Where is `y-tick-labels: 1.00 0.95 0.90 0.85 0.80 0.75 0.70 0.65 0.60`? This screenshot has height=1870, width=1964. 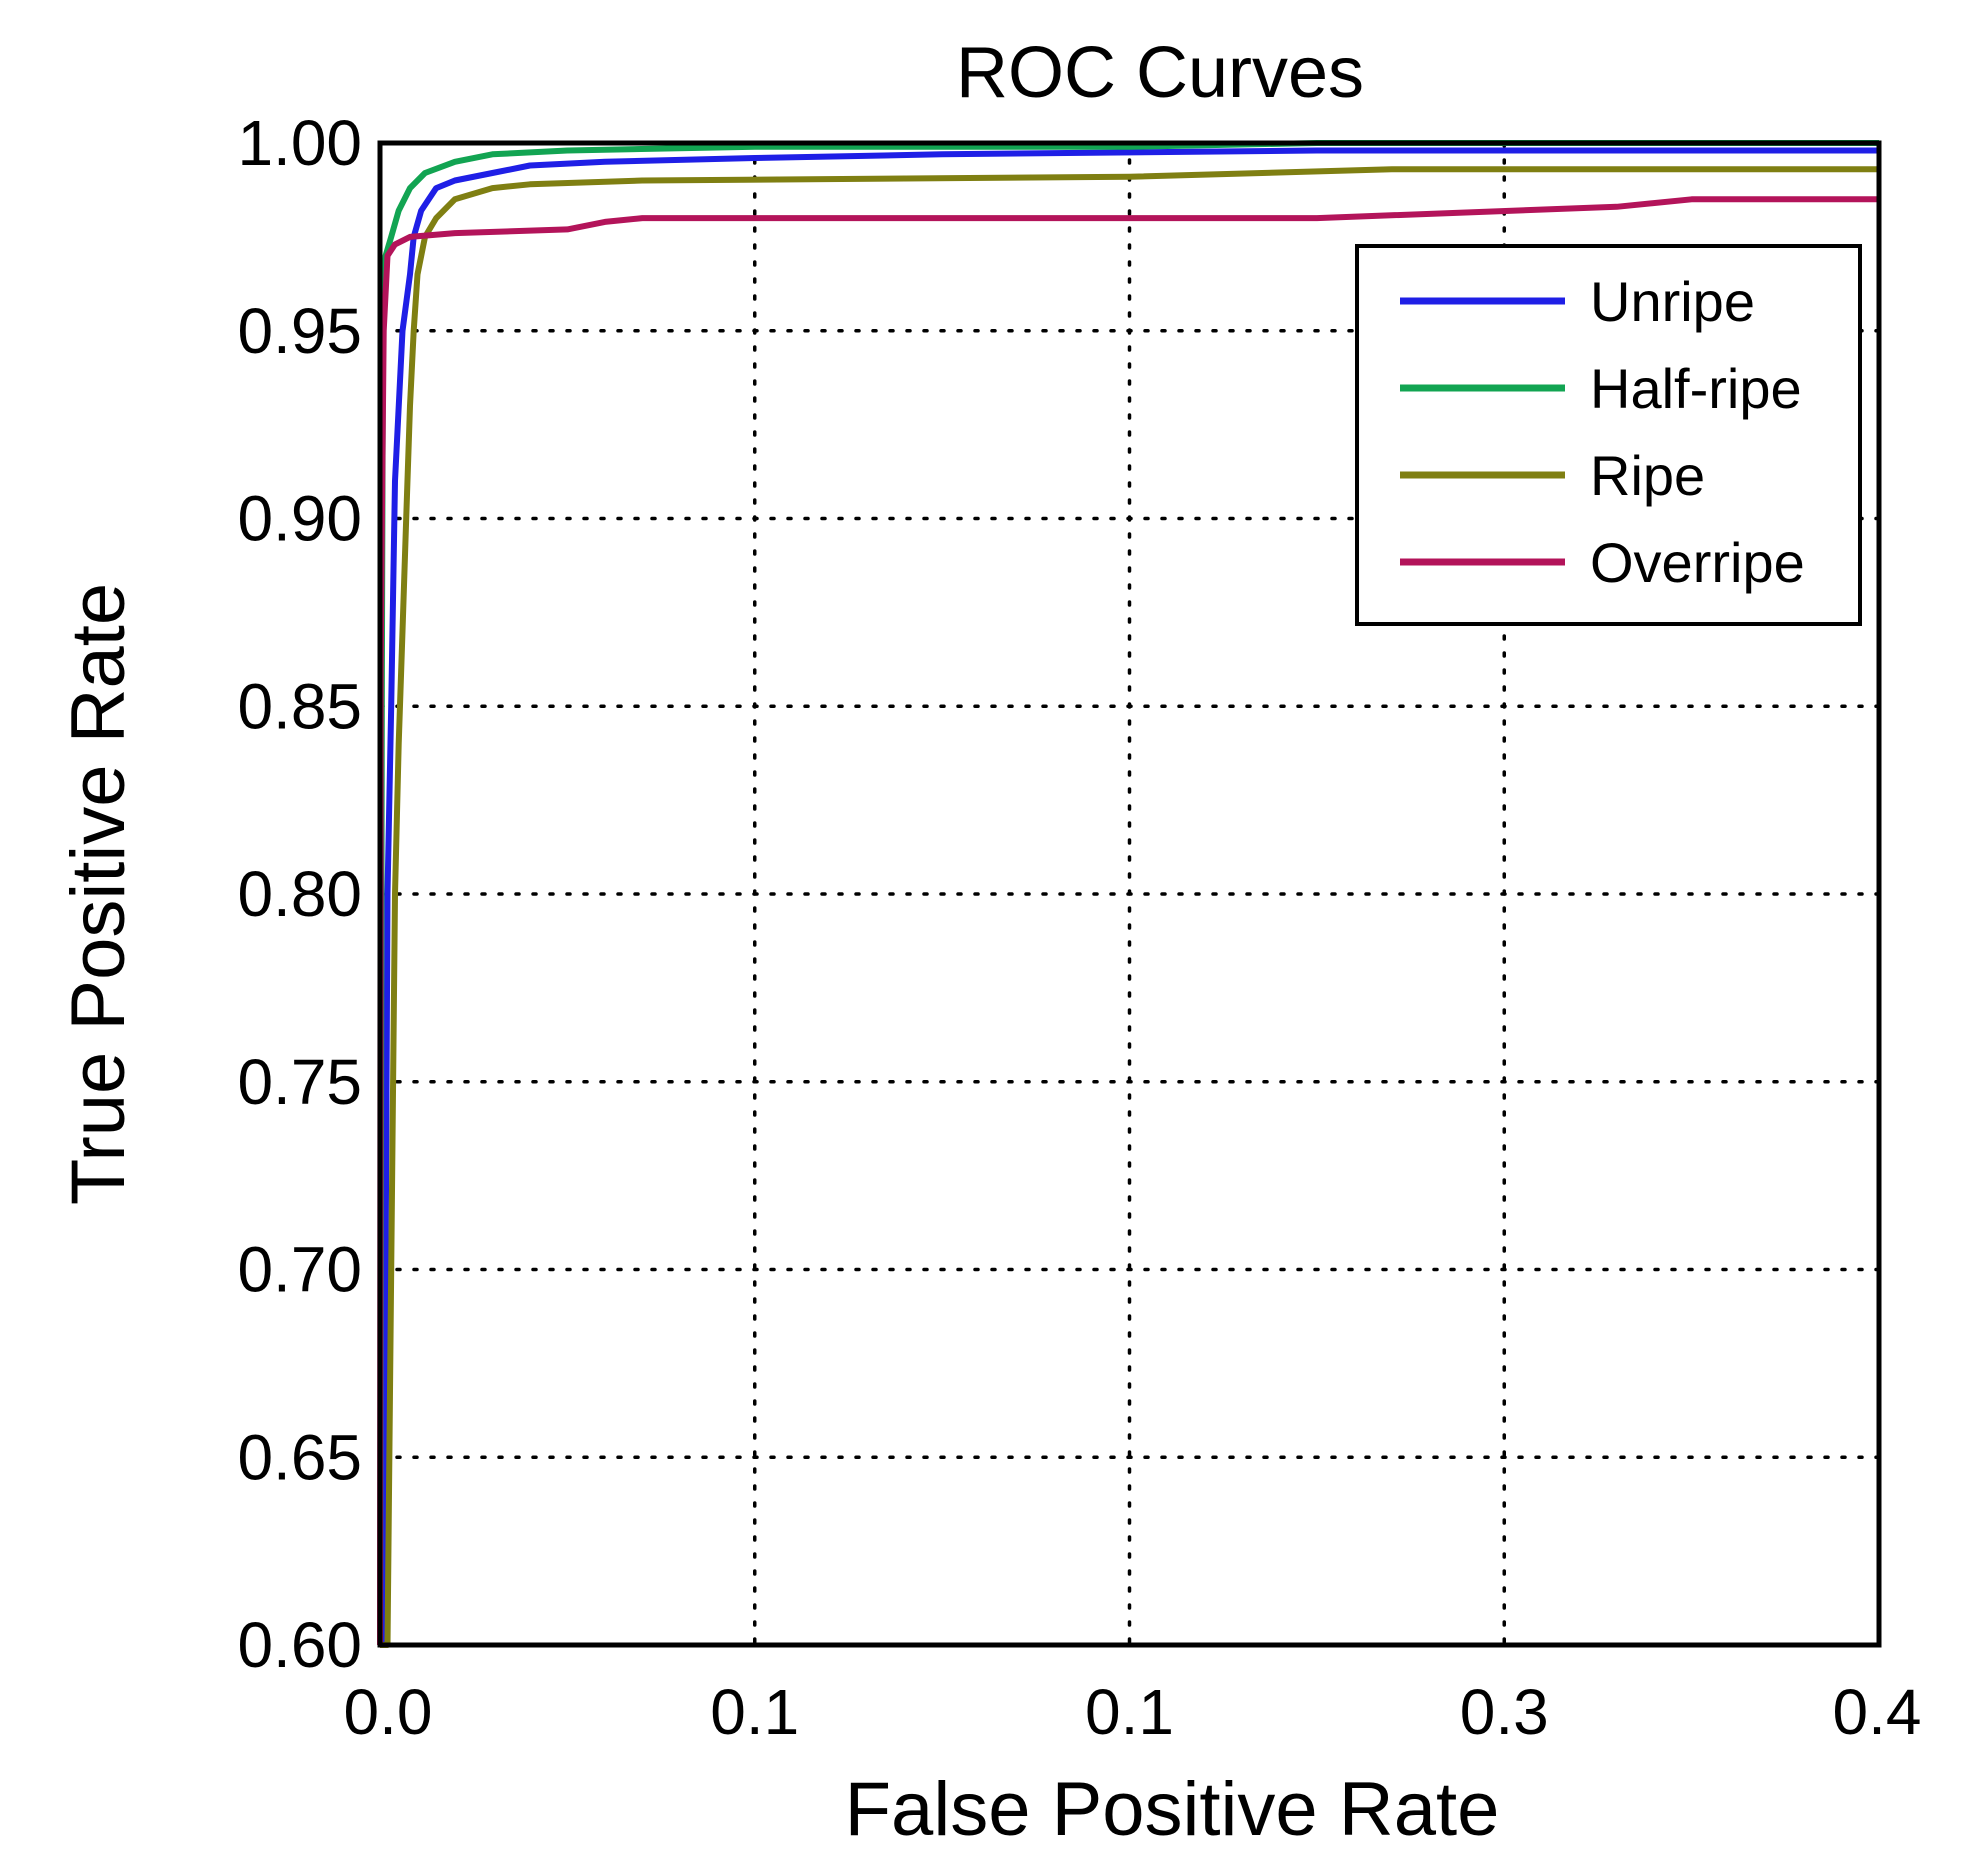
y-tick-labels: 1.00 0.95 0.90 0.85 0.80 0.75 0.70 0.65 0.60 is located at coordinates (299, 894).